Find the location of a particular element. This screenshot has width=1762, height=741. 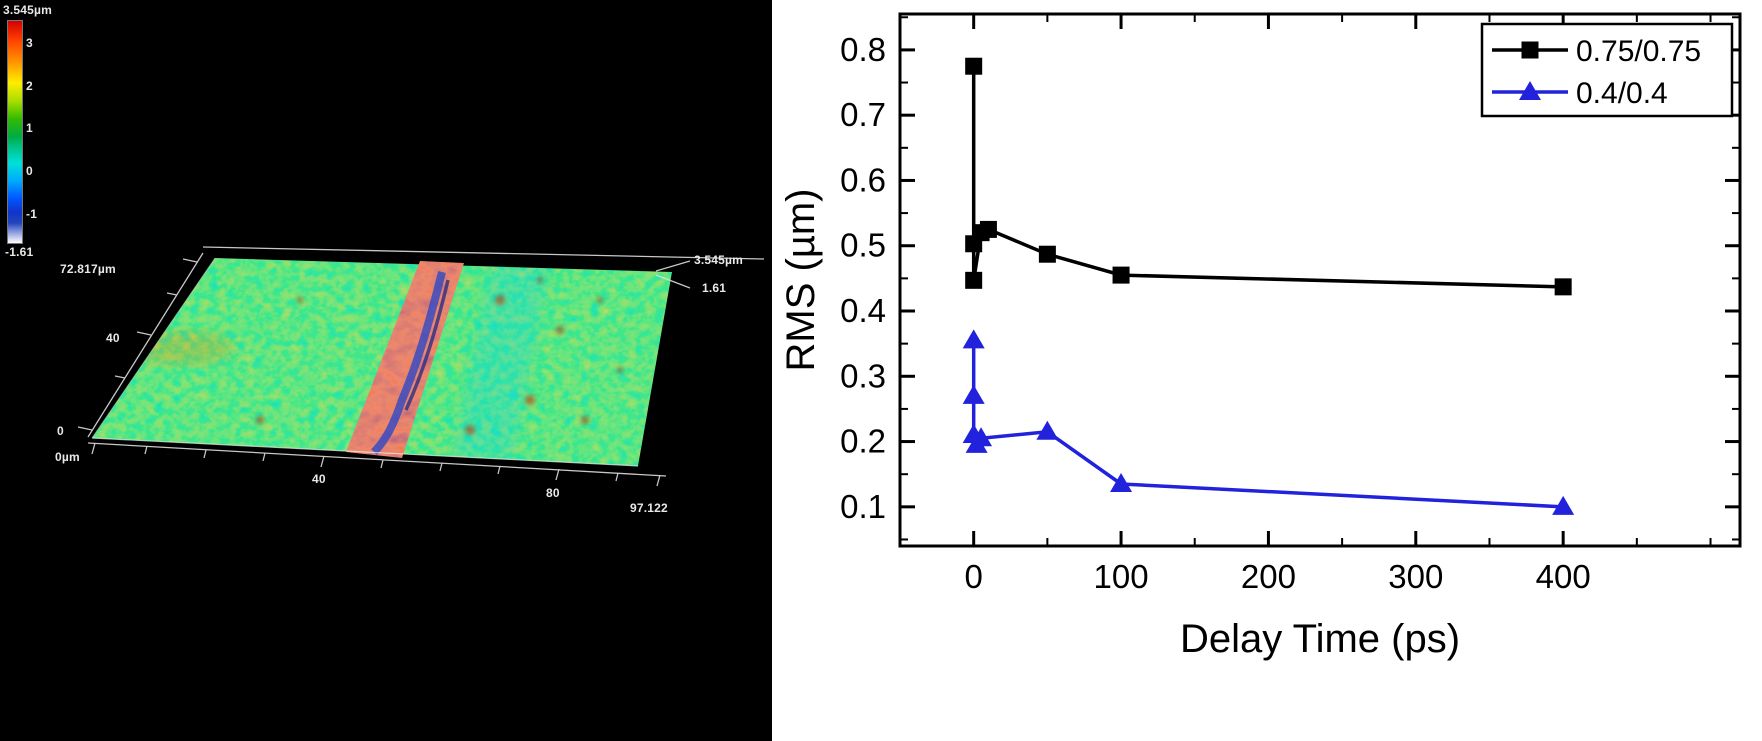

legend-label: 0.4/0.4 is located at coordinates (1622, 93).